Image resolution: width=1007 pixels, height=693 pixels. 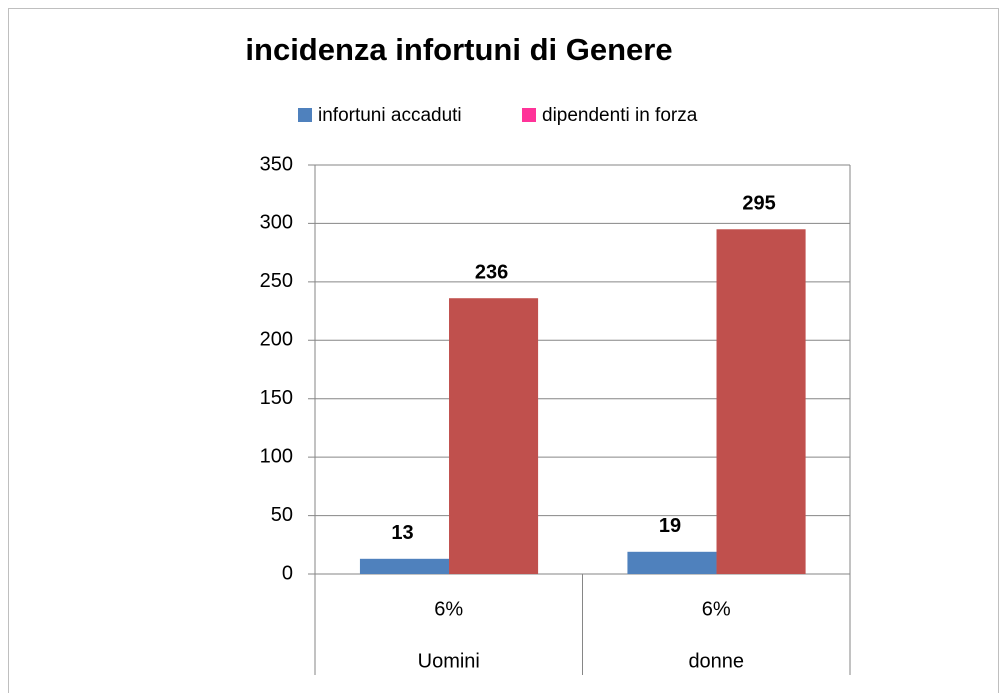 What do you see at coordinates (276, 398) in the screenshot?
I see `y-tick-label: 150` at bounding box center [276, 398].